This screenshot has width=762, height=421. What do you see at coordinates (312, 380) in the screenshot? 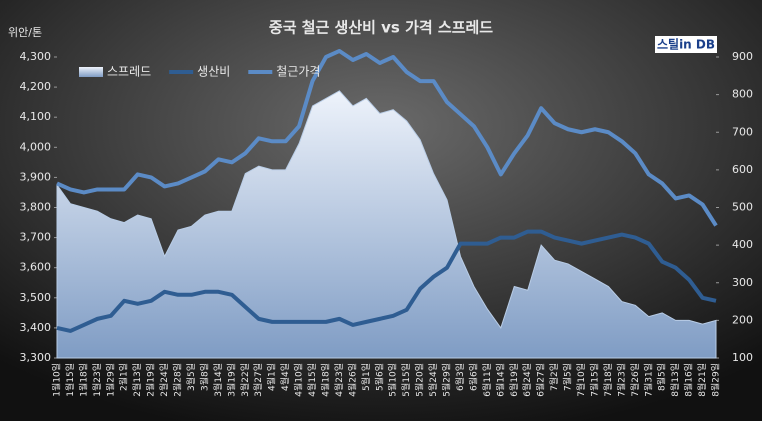
I see `x-tick-label: 4월15일` at bounding box center [312, 380].